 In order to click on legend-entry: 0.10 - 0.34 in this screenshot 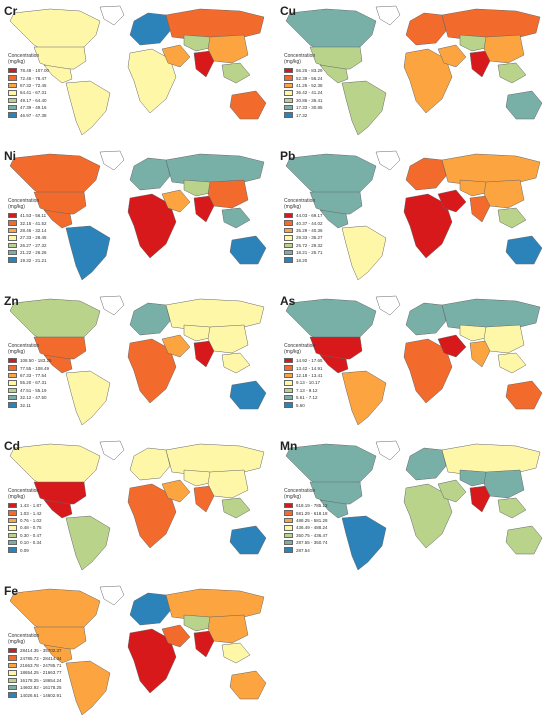, I will do `click(42, 542)`.